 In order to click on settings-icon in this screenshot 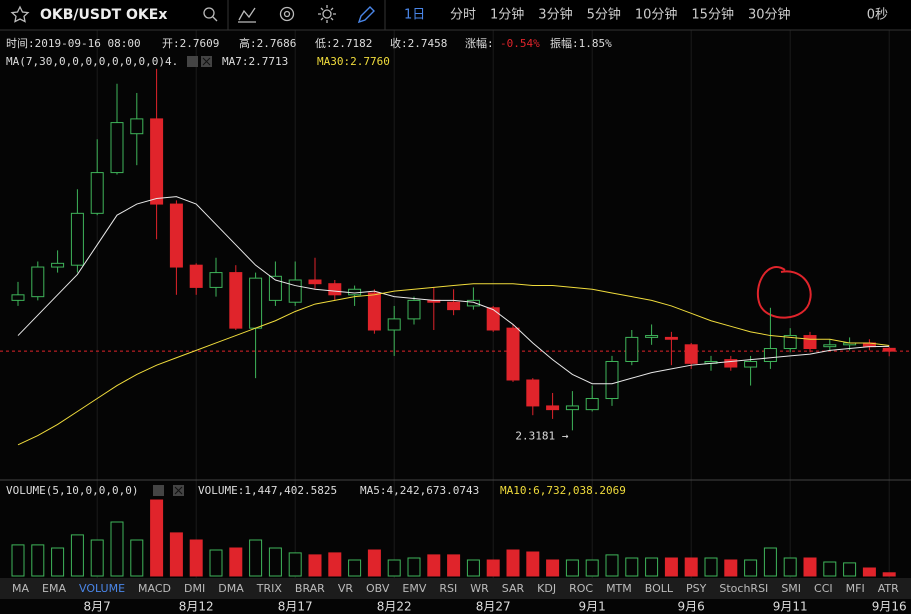, I will do `click(287, 14)`.